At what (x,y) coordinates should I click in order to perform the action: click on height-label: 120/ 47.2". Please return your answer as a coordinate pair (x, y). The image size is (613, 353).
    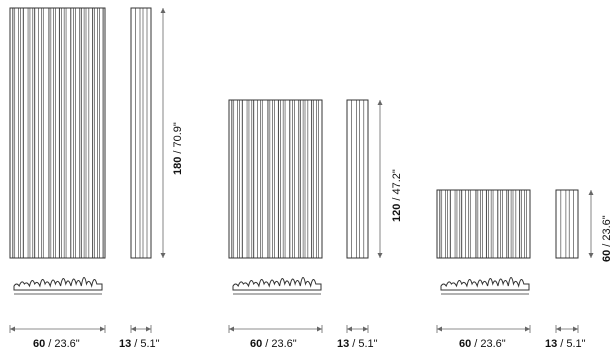
    Looking at the image, I should click on (397, 195).